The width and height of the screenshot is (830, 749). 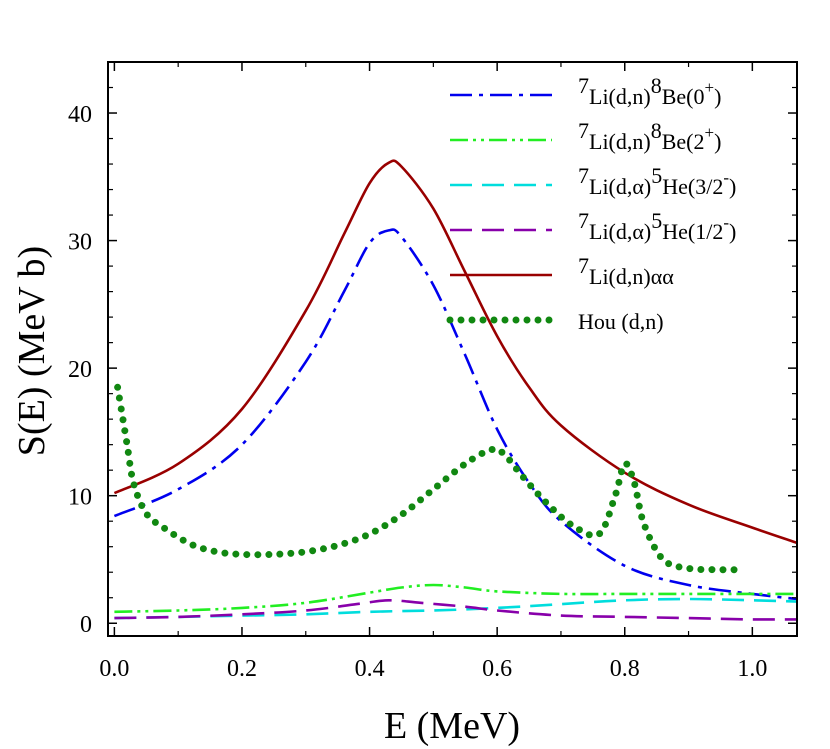 What do you see at coordinates (683, 96) in the screenshot?
I see `legend-text-part: Be(0` at bounding box center [683, 96].